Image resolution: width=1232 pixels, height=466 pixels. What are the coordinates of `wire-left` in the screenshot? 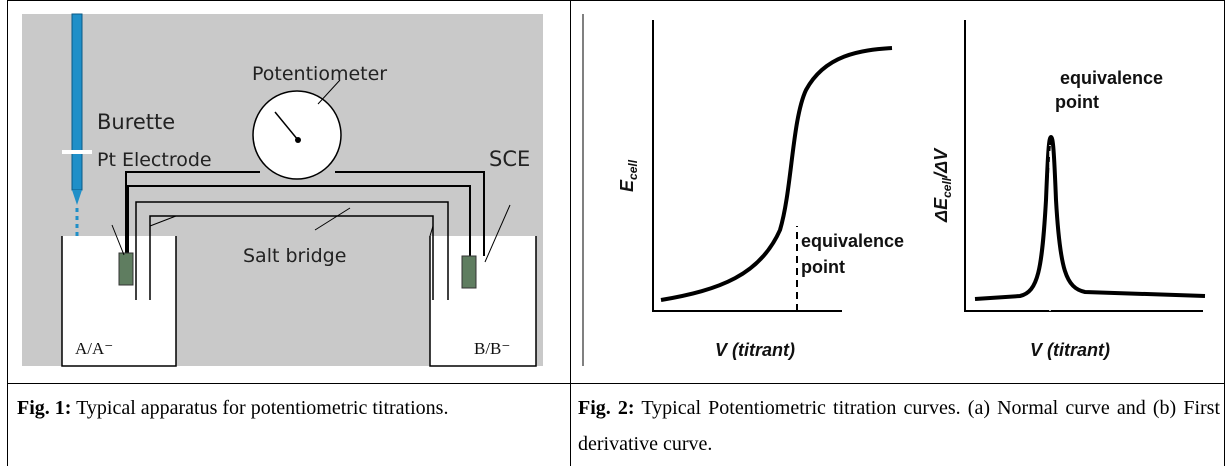 It's located at (192, 212).